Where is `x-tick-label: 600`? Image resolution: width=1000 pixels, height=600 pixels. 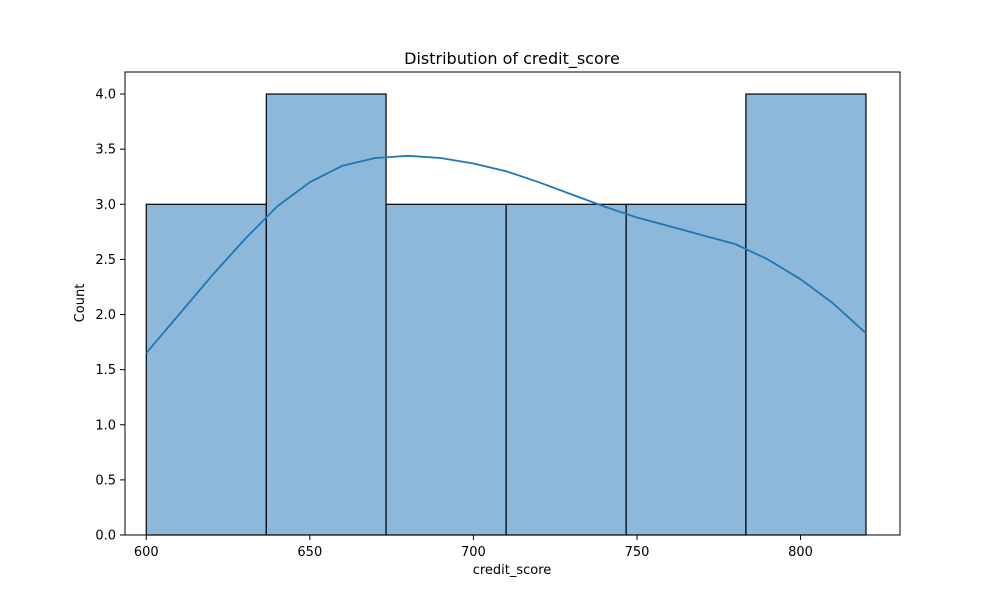
x-tick-label: 600 is located at coordinates (146, 552).